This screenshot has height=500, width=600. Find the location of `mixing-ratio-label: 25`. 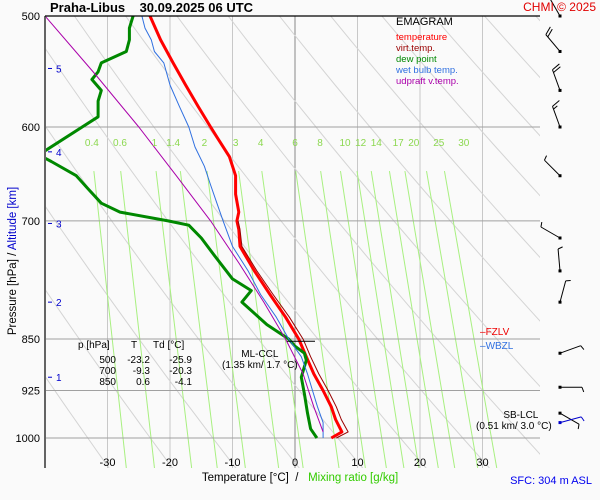

mixing-ratio-label: 25 is located at coordinates (439, 143).